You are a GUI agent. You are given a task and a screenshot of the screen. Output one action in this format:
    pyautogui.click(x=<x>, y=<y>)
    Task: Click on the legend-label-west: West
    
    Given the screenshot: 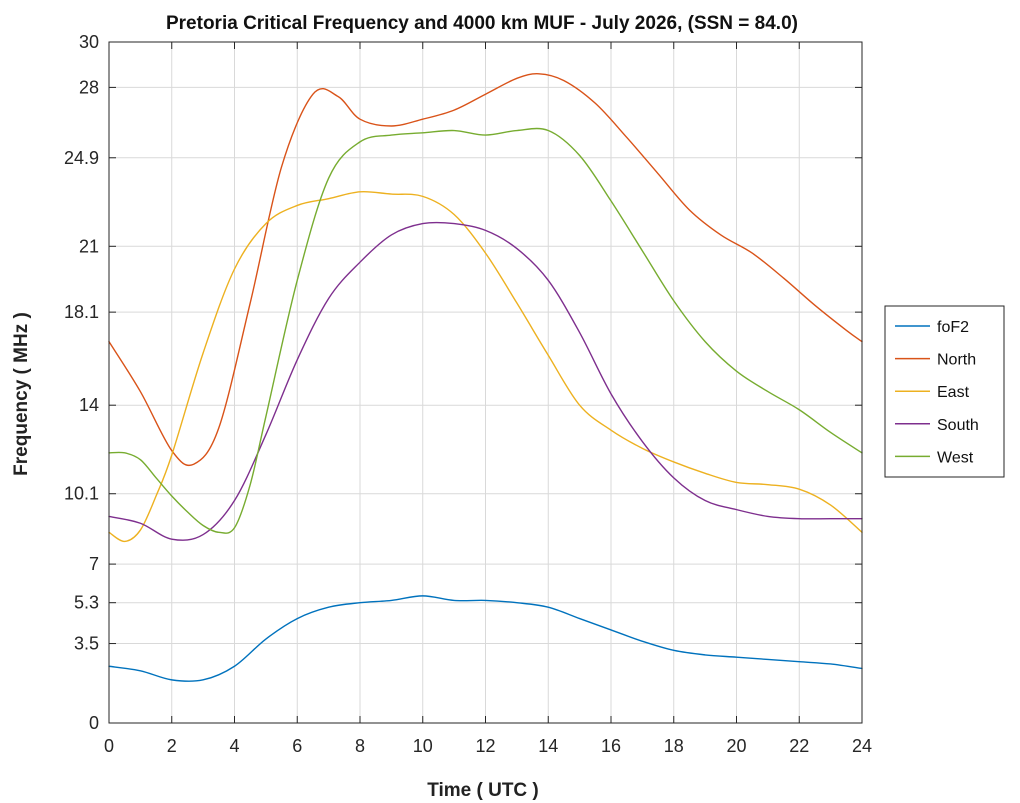 What is the action you would take?
    pyautogui.click(x=955, y=457)
    